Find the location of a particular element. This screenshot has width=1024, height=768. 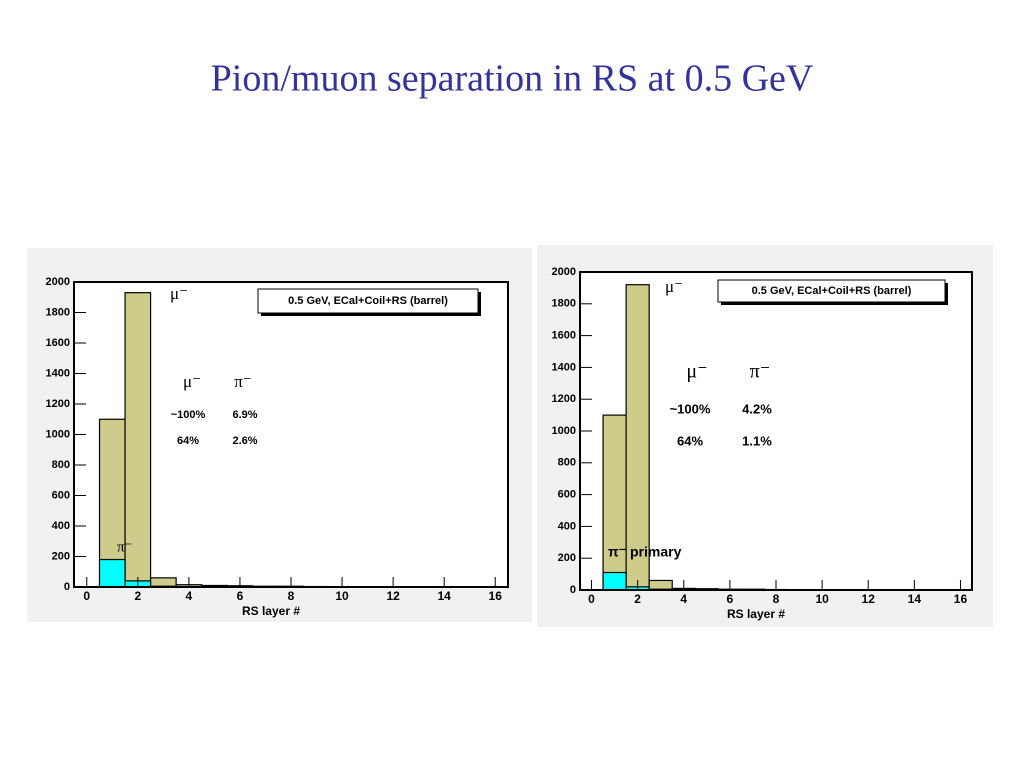

table-cell: 6.9% is located at coordinates (244, 415).